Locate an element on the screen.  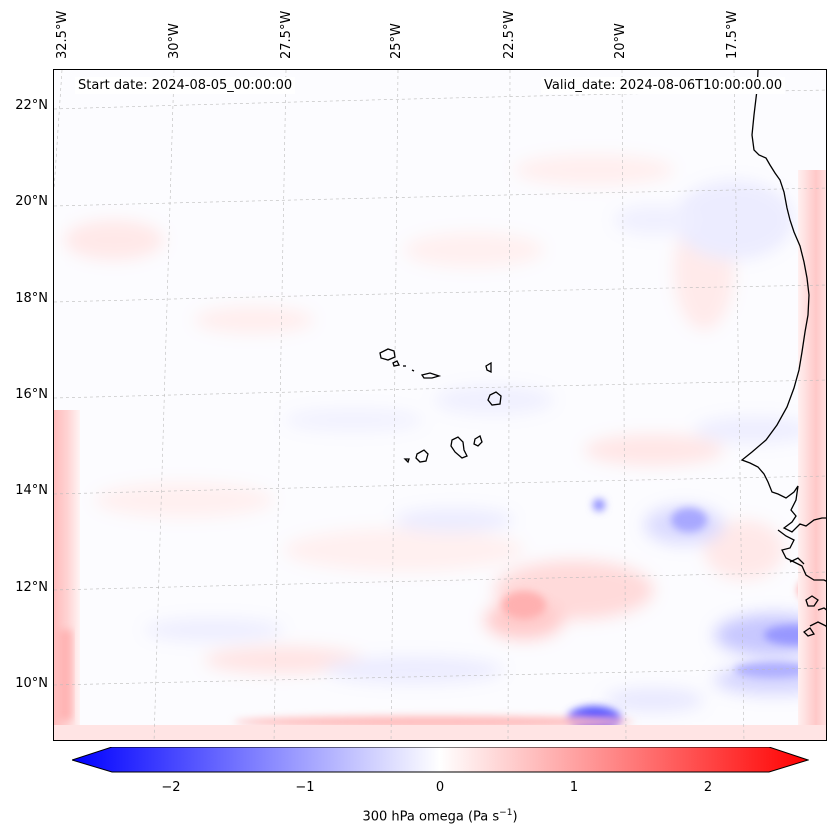
lat-label-20n: 20°N is located at coordinates (31, 201).